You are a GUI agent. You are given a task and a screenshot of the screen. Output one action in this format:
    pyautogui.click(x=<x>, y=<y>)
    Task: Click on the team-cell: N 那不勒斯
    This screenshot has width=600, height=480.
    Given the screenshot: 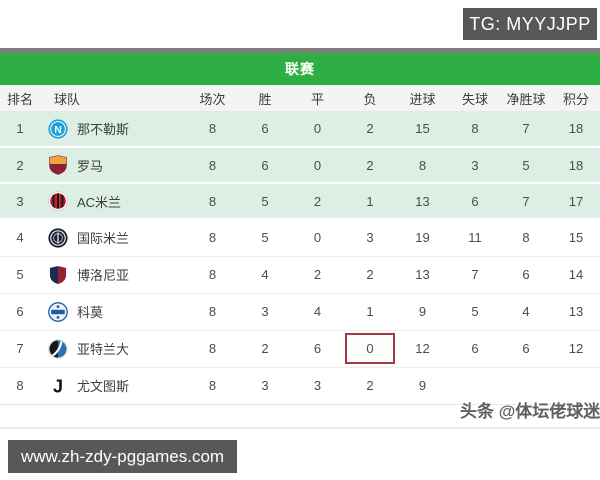 What is the action you would take?
    pyautogui.click(x=112, y=129)
    